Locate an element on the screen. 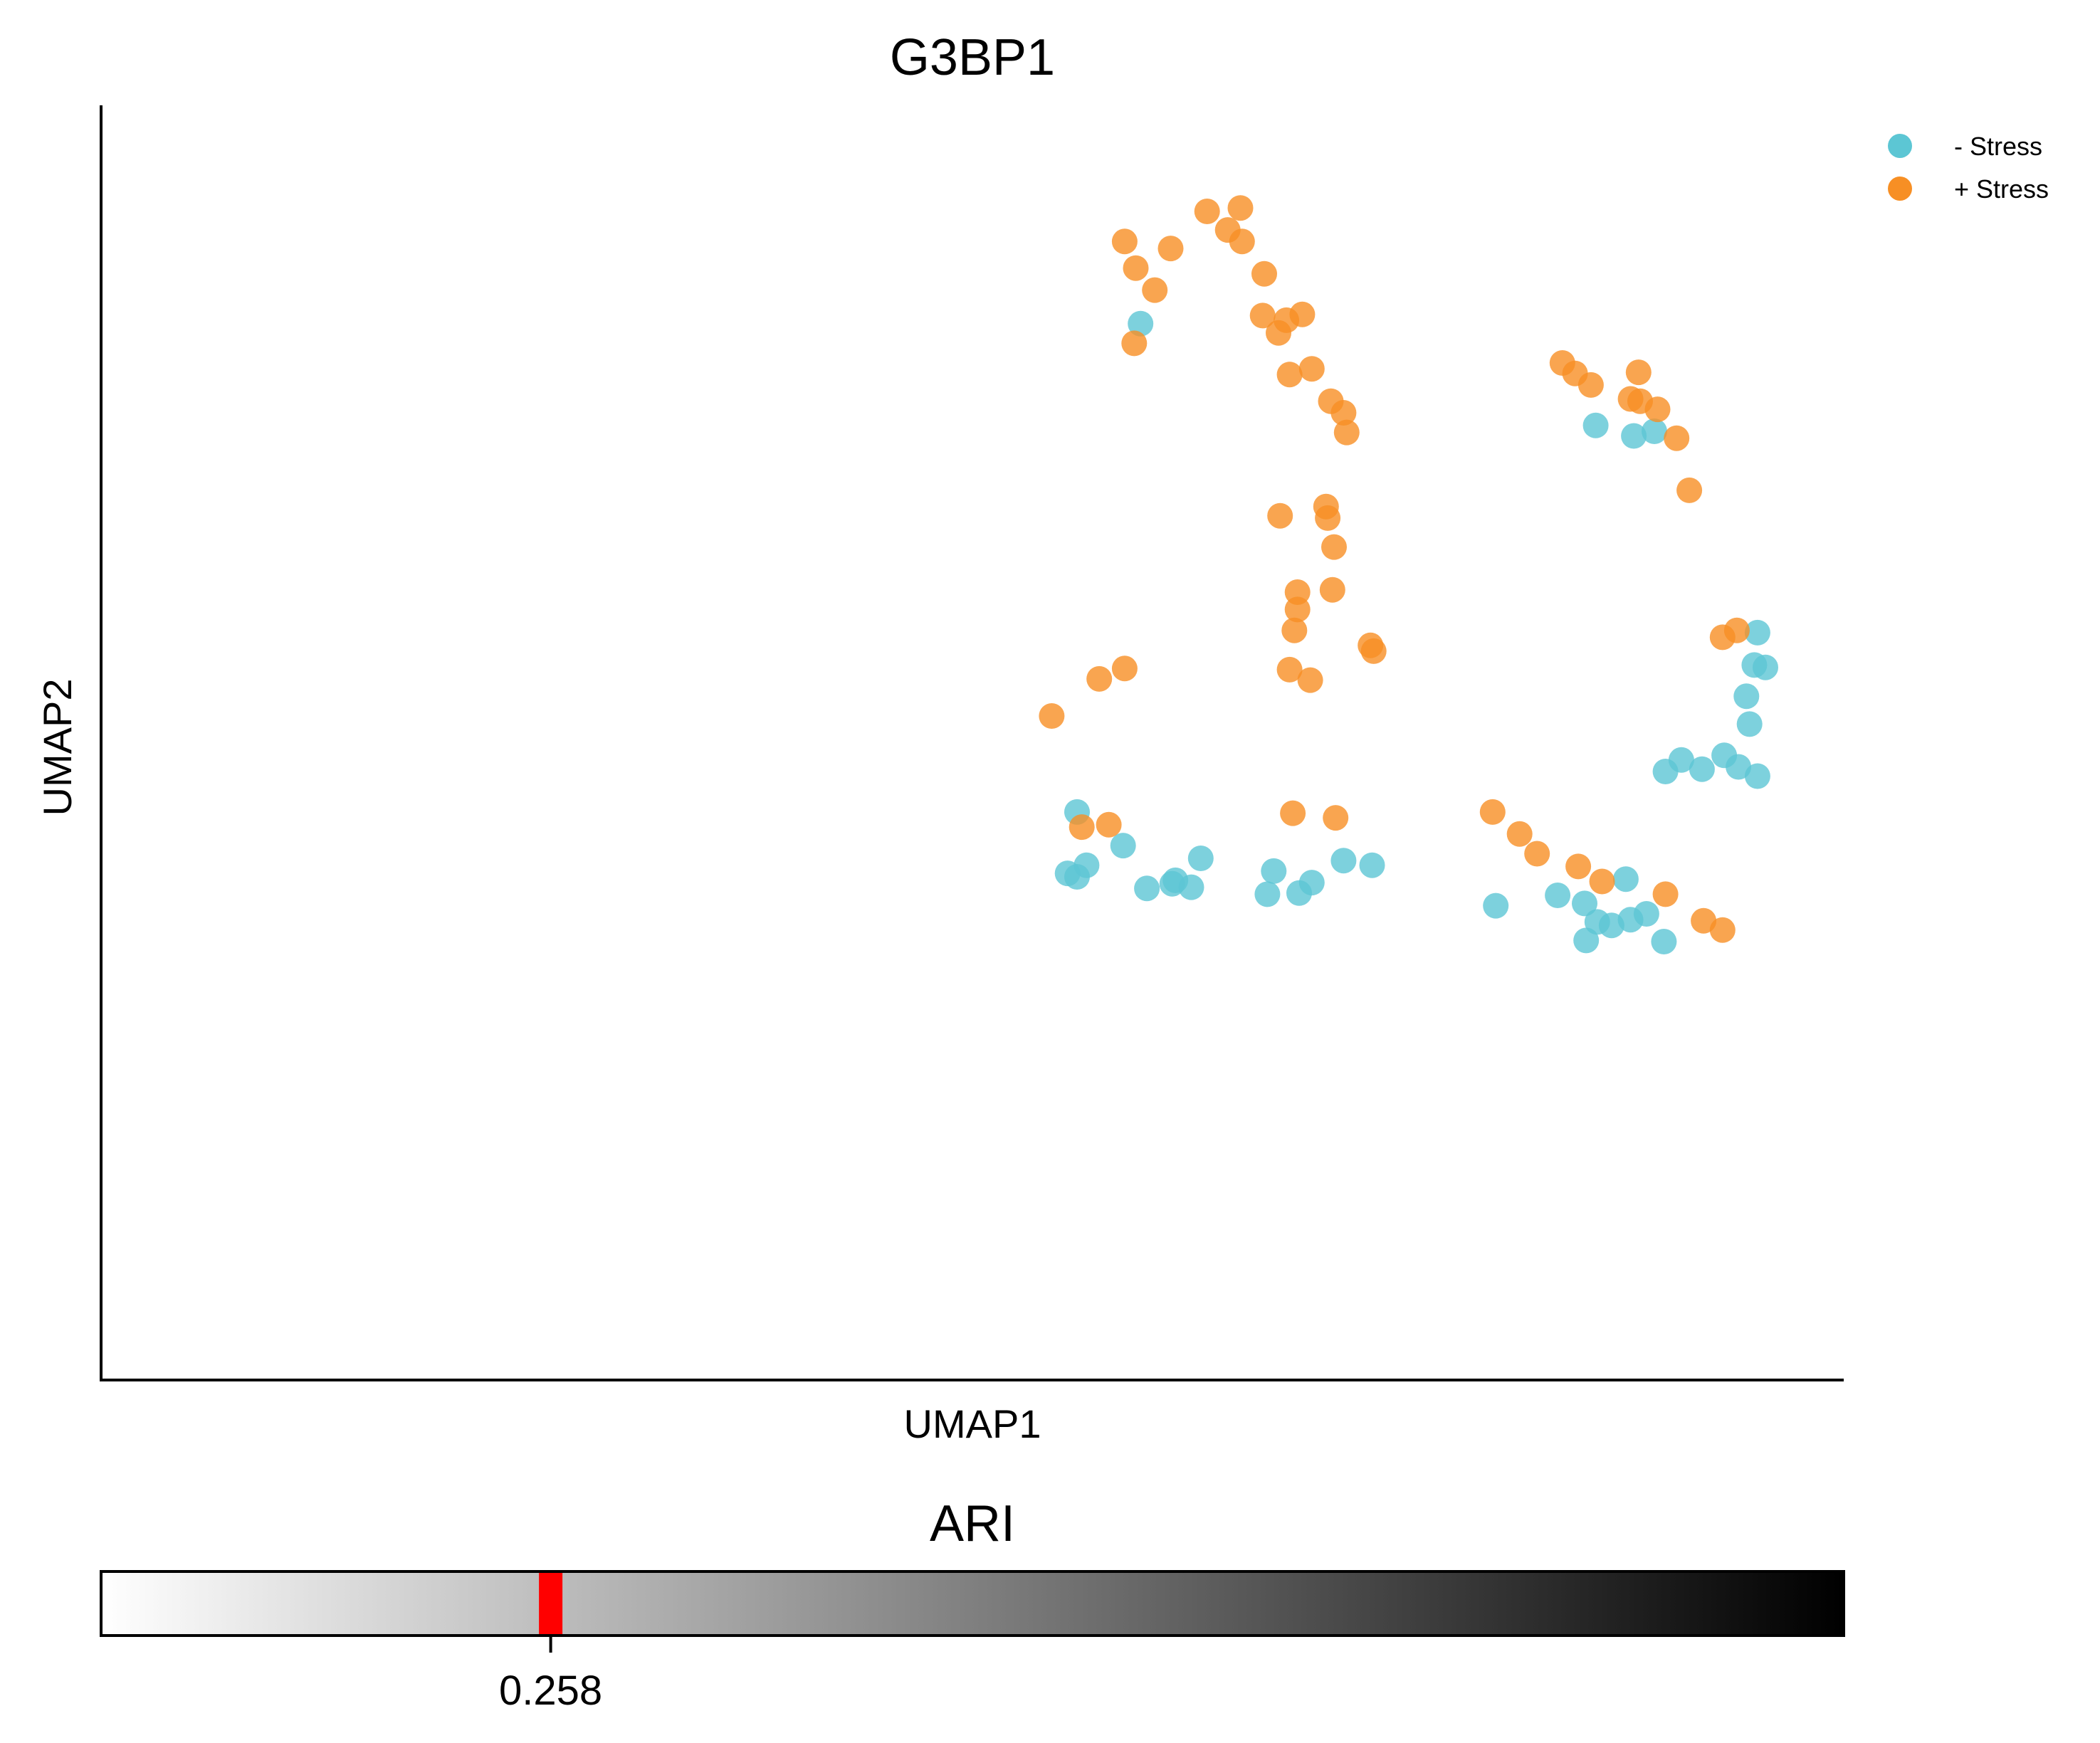 This screenshot has height=1743, width=2100. colorbar-gradient is located at coordinates (972, 1603).